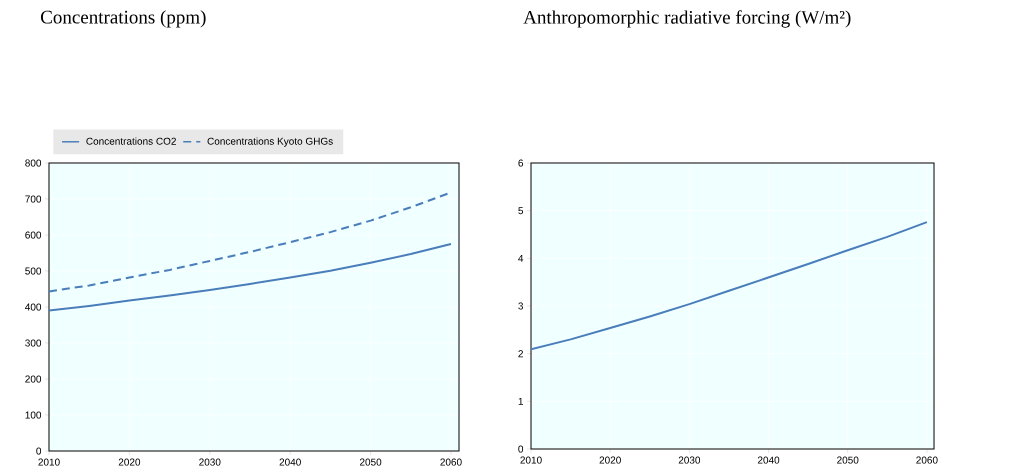 The width and height of the screenshot is (1016, 476). What do you see at coordinates (521, 211) in the screenshot?
I see `y-tick-label: 5` at bounding box center [521, 211].